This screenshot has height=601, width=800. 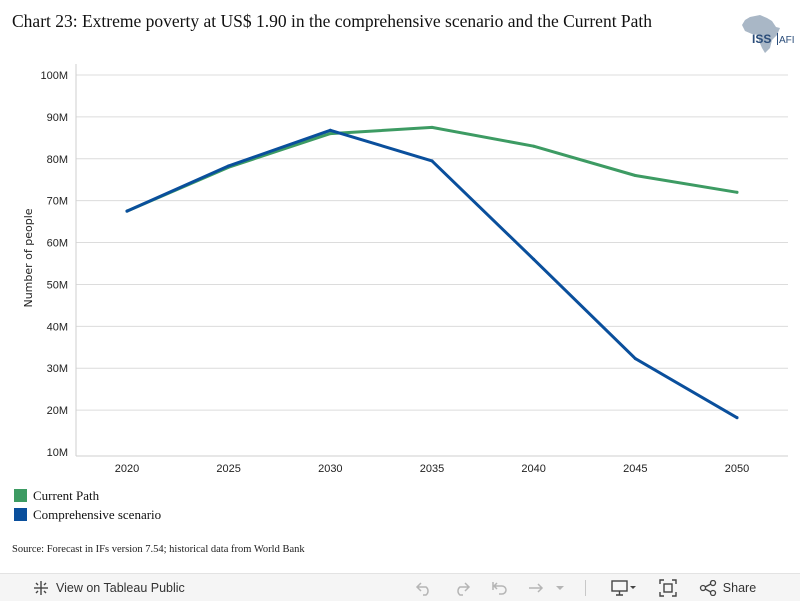 I want to click on y-tick-label: 80M, so click(x=57, y=160).